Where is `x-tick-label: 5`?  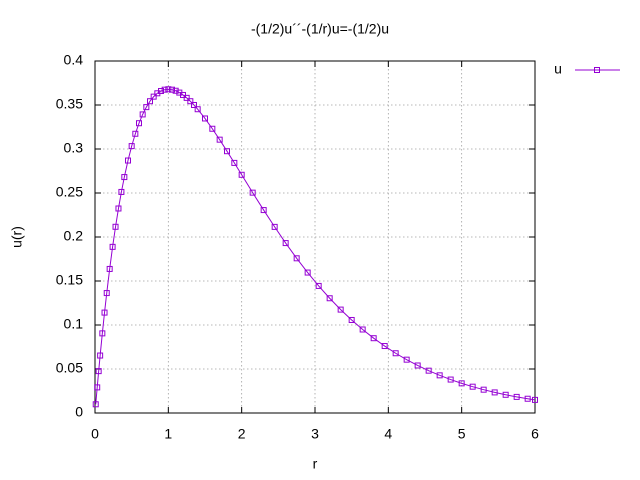
x-tick-label: 5 is located at coordinates (462, 434).